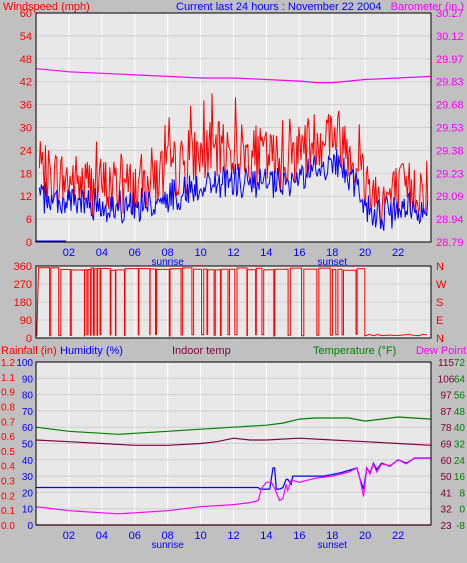 The width and height of the screenshot is (467, 563). What do you see at coordinates (102, 253) in the screenshot?
I see `x-tick-label: 04` at bounding box center [102, 253].